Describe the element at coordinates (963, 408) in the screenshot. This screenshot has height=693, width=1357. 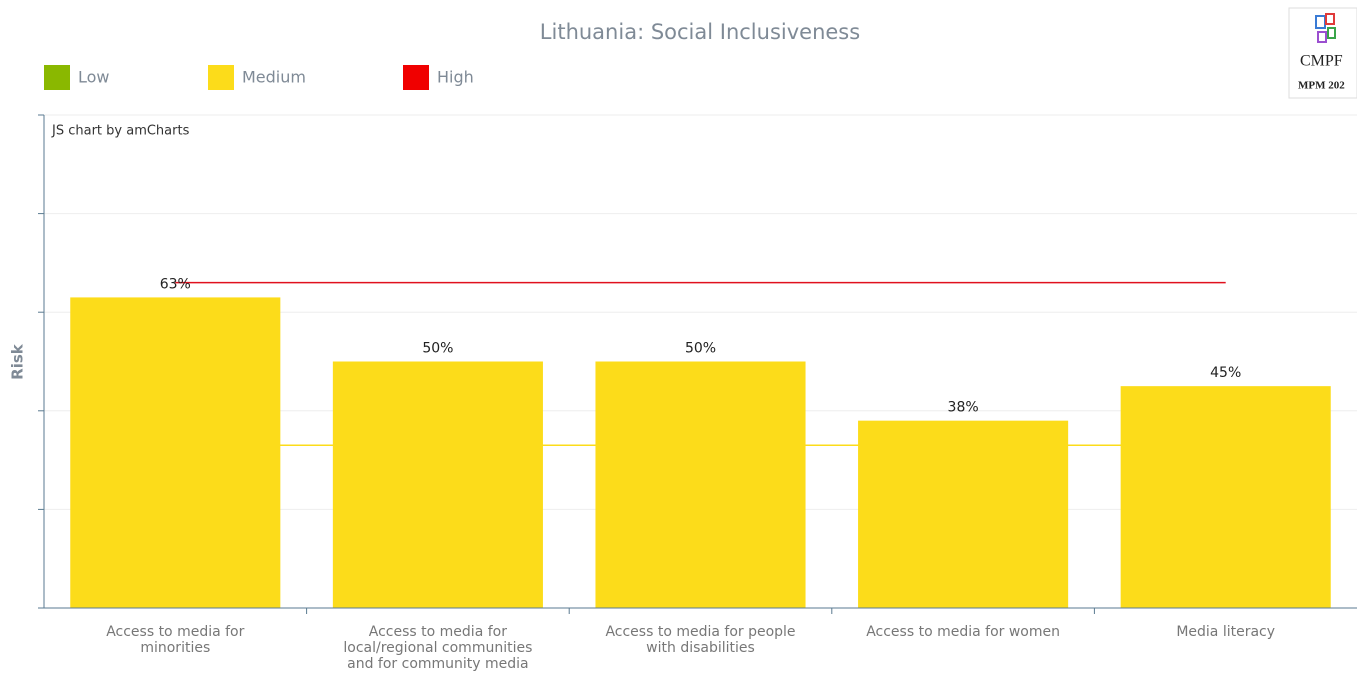
I see `data-label: 38%` at that location.